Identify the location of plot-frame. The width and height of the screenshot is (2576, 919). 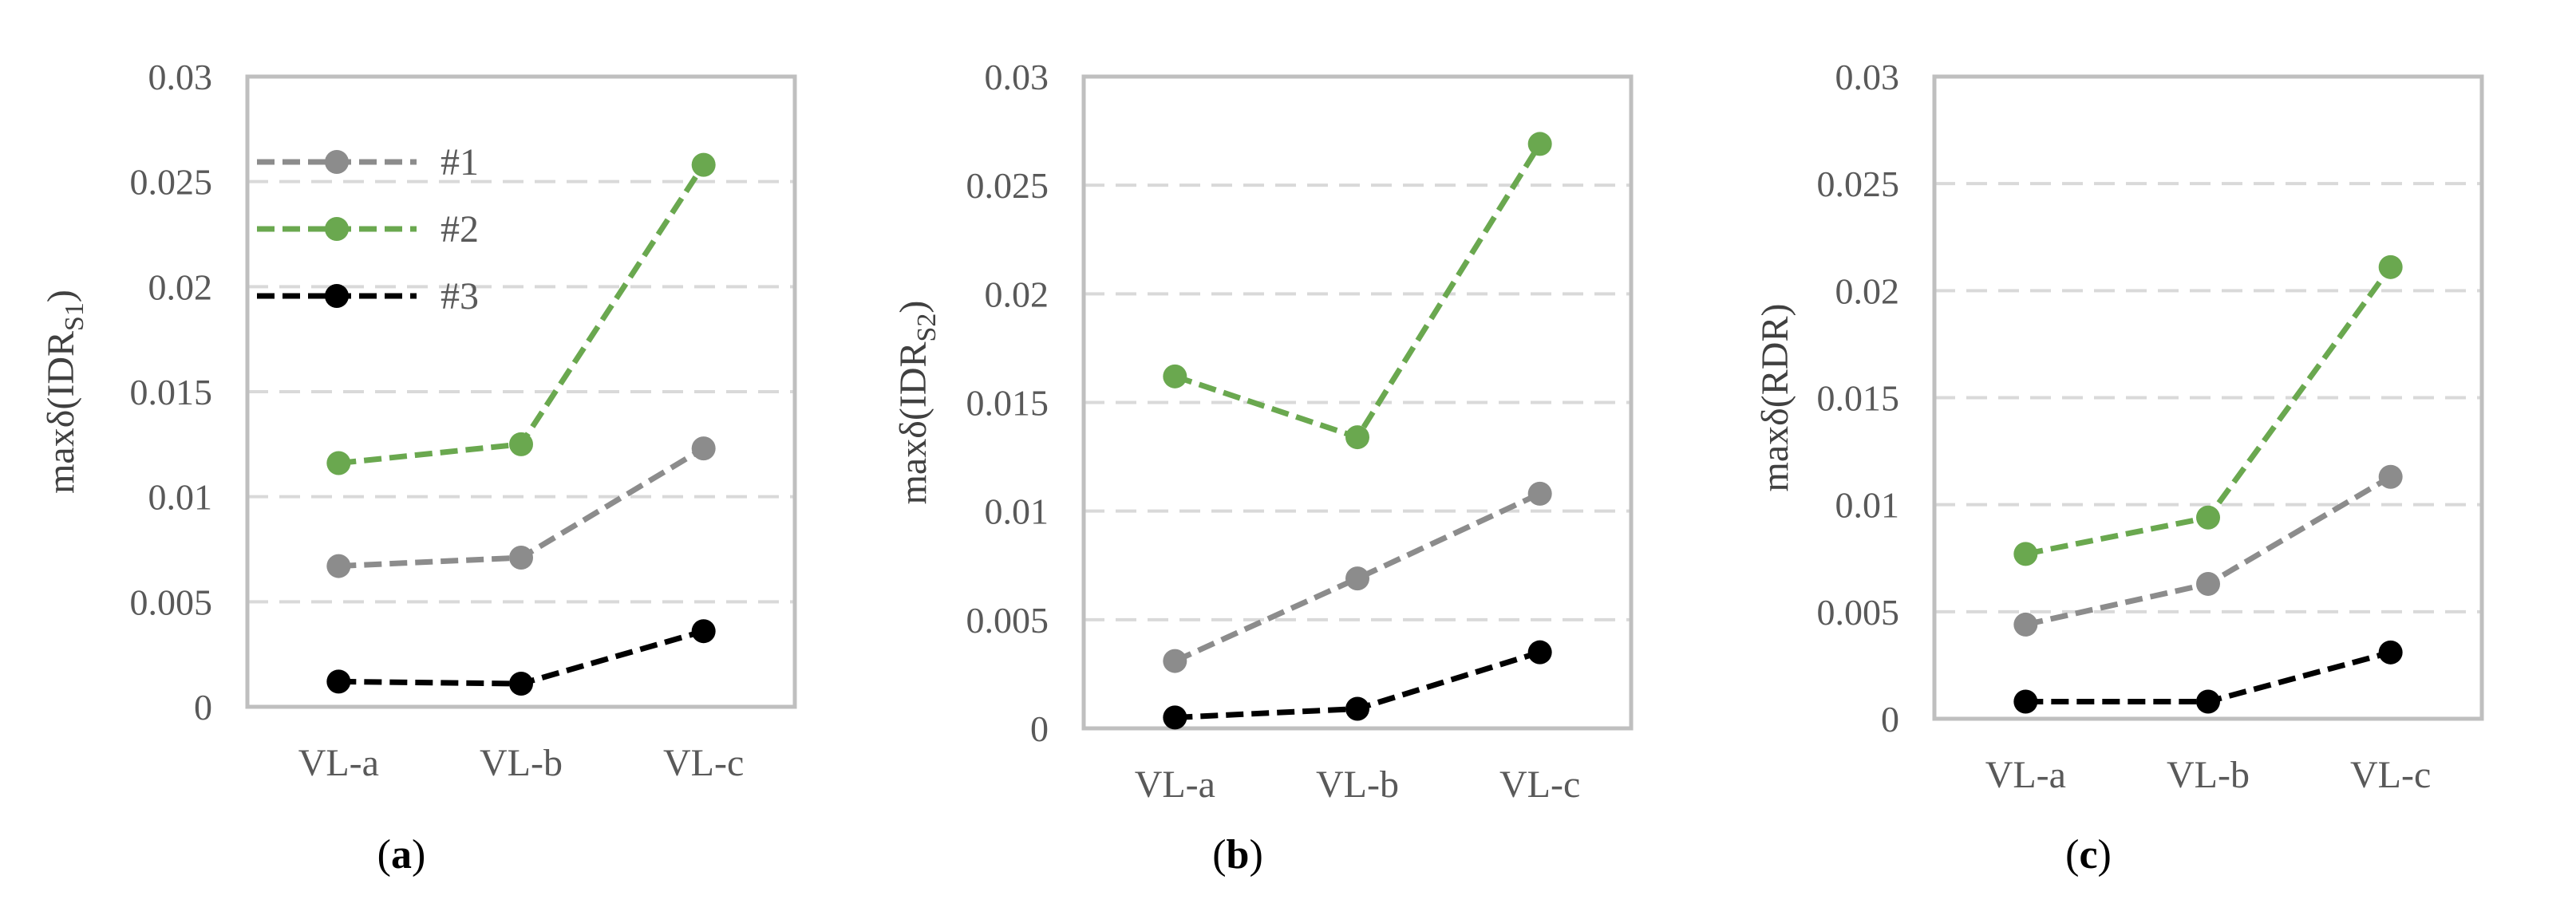
(521, 391).